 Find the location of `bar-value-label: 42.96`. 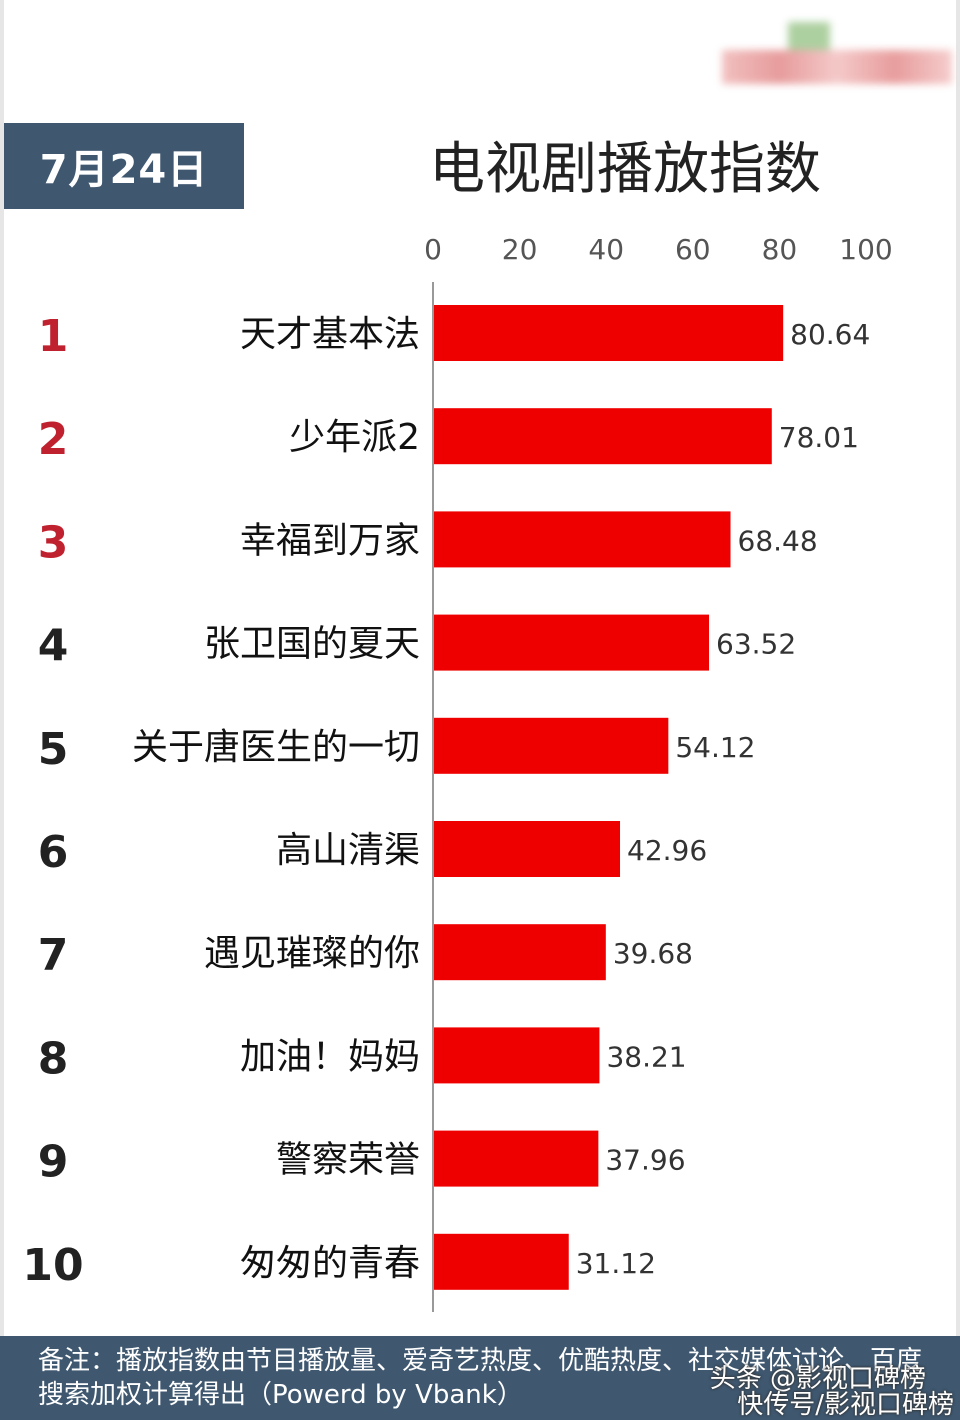

bar-value-label: 42.96 is located at coordinates (667, 850).